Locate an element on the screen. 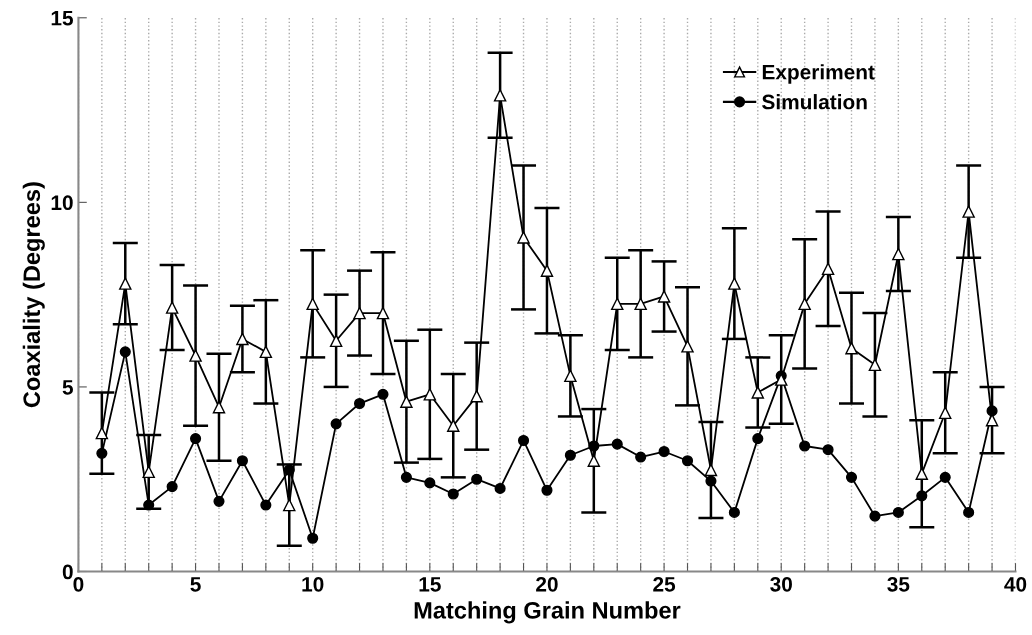  x-tick-label: 25 is located at coordinates (664, 584).